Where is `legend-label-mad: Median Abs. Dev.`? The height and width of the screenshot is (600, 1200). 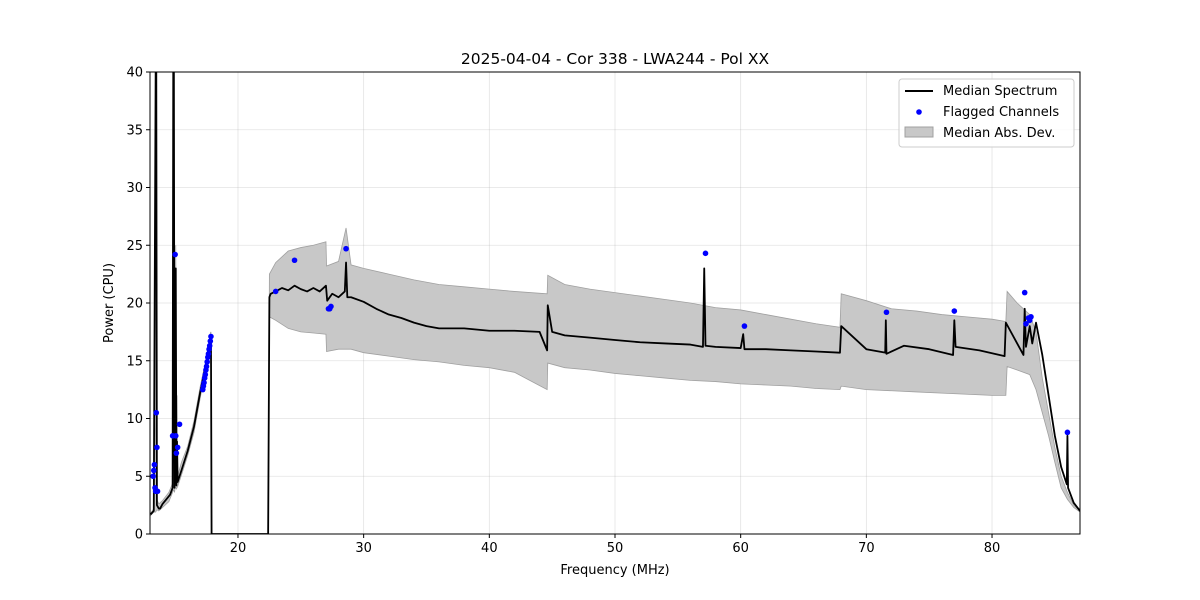
legend-label-mad: Median Abs. Dev. is located at coordinates (999, 133).